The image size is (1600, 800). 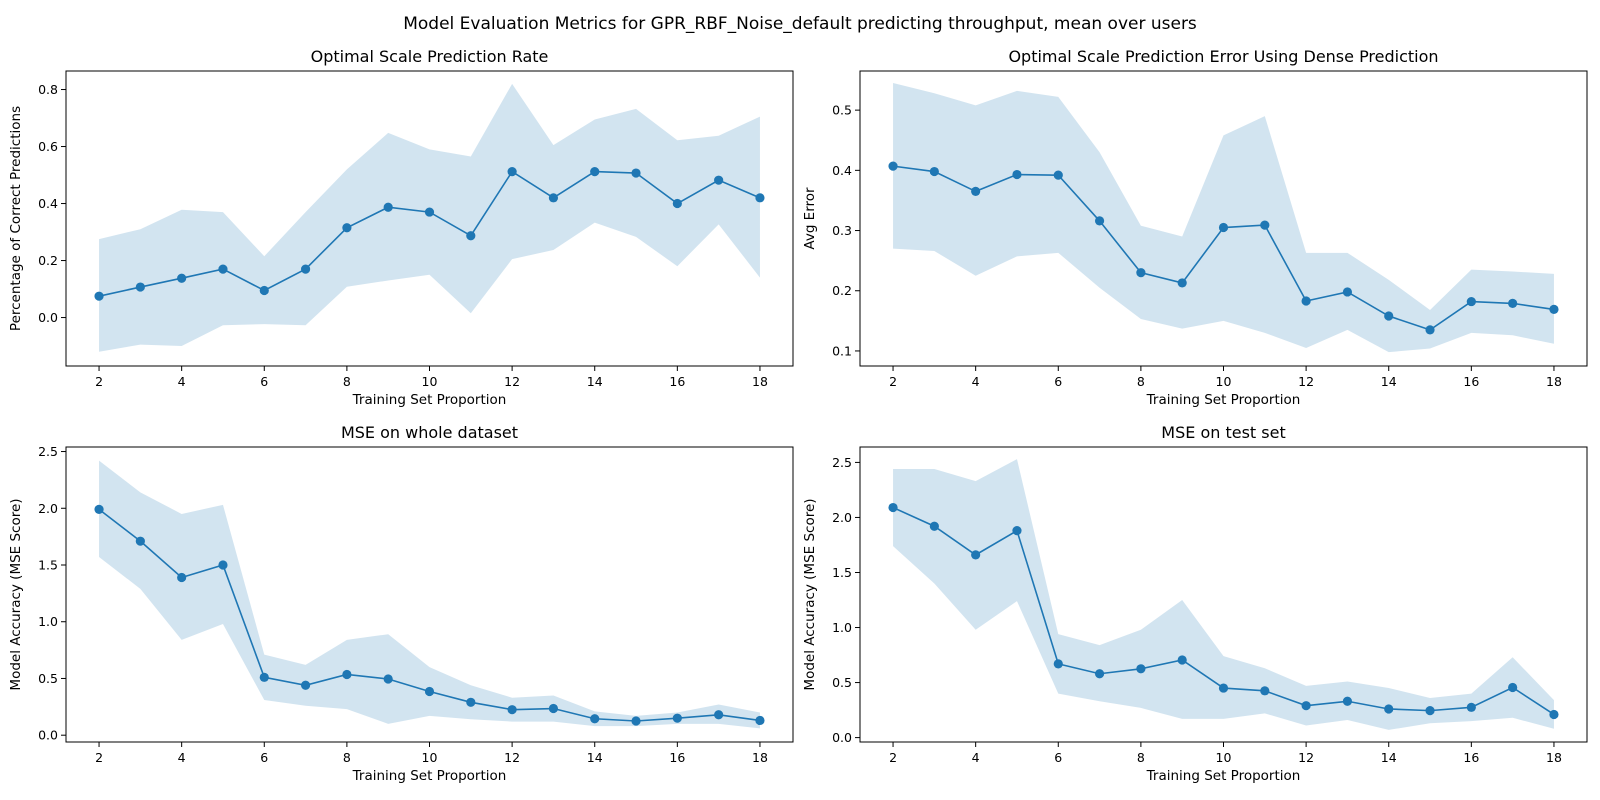 I want to click on y-tick-label: 0.1, so click(x=842, y=350).